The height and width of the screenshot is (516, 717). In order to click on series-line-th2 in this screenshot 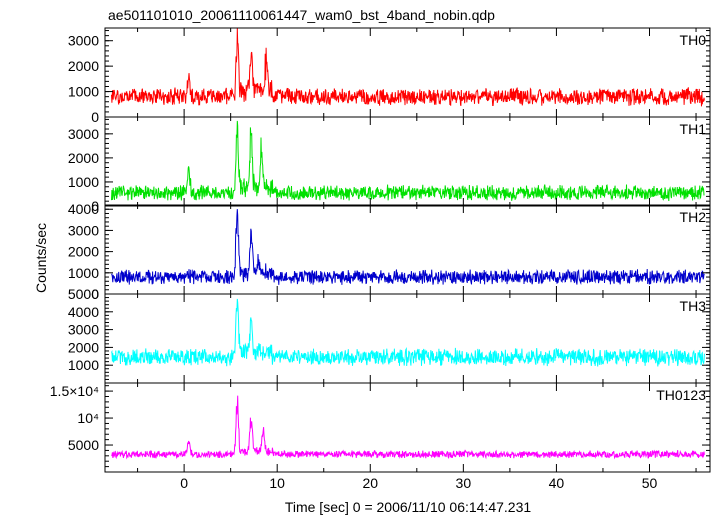, I will do `click(408, 247)`.